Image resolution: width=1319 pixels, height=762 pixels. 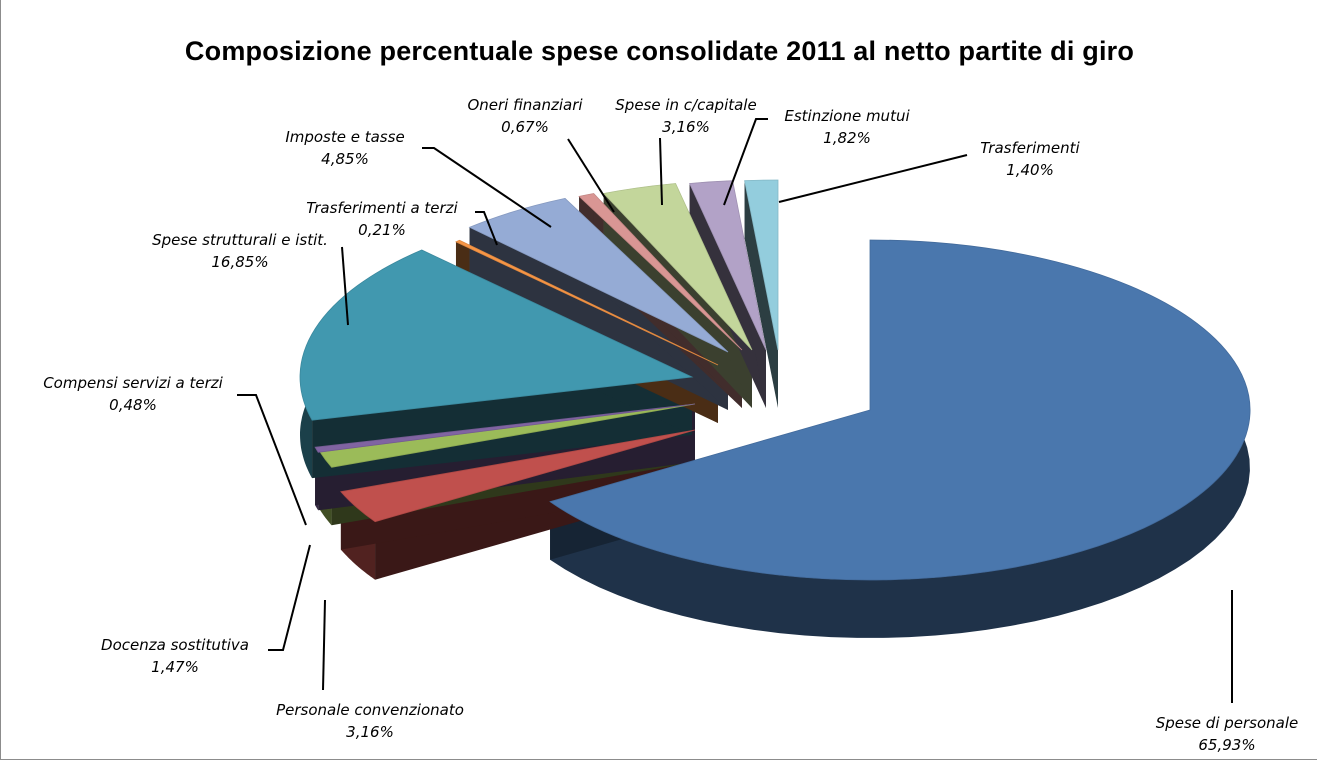 What do you see at coordinates (525, 105) in the screenshot?
I see `slice-label: Oneri finanziari` at bounding box center [525, 105].